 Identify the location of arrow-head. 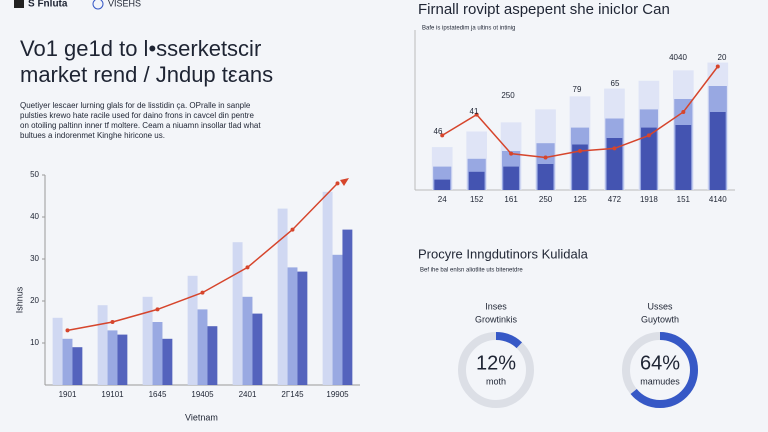
(344, 182).